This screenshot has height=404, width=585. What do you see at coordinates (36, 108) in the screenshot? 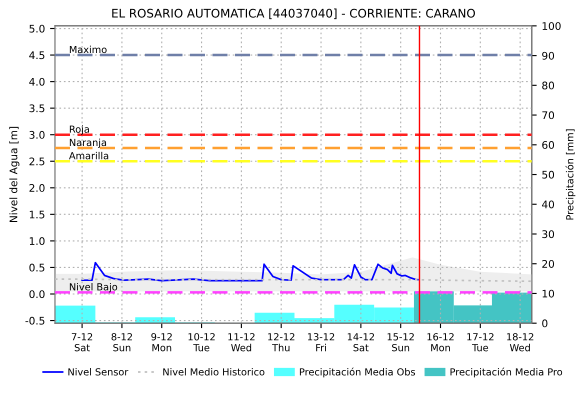
I see `y-tick-label: 3.5` at bounding box center [36, 108].